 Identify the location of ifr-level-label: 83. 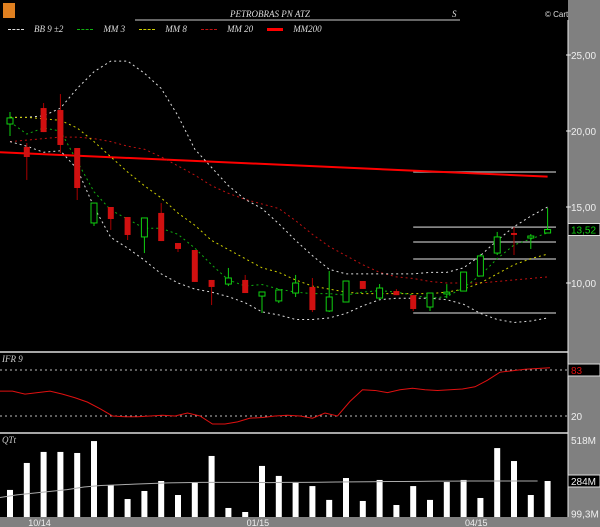
(577, 371).